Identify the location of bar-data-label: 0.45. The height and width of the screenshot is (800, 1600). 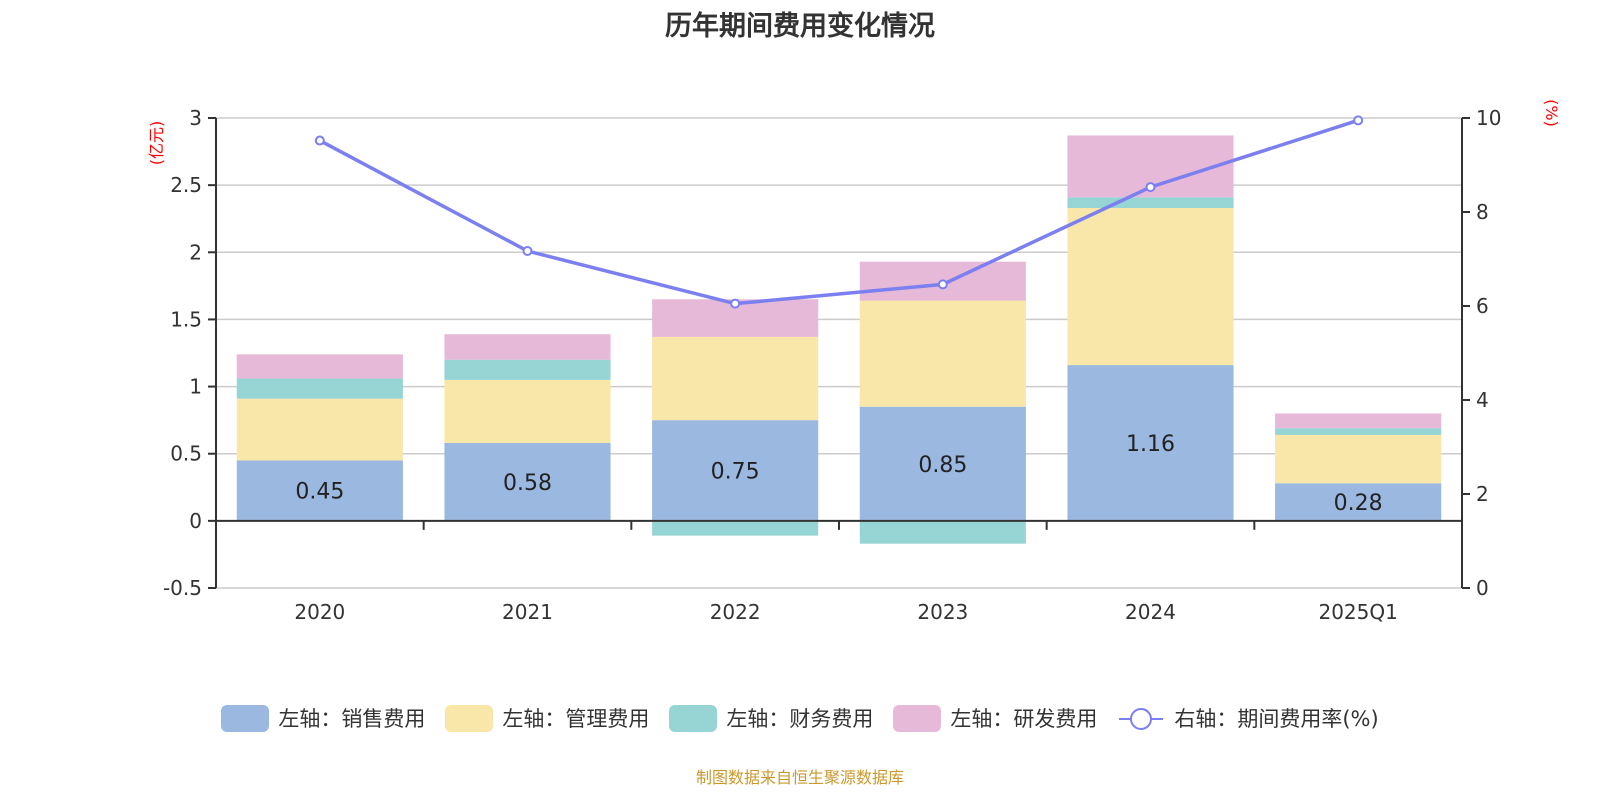
(319, 492).